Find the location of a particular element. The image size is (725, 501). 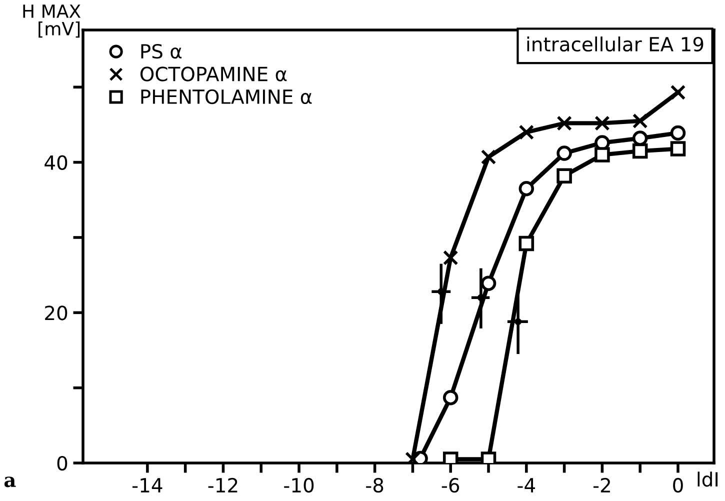

x-tick-label: -12 is located at coordinates (223, 485).